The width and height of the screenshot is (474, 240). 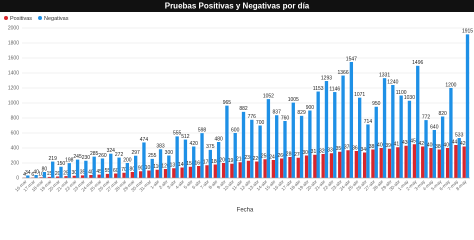 I want to click on value-label: 1366, so click(x=343, y=73).